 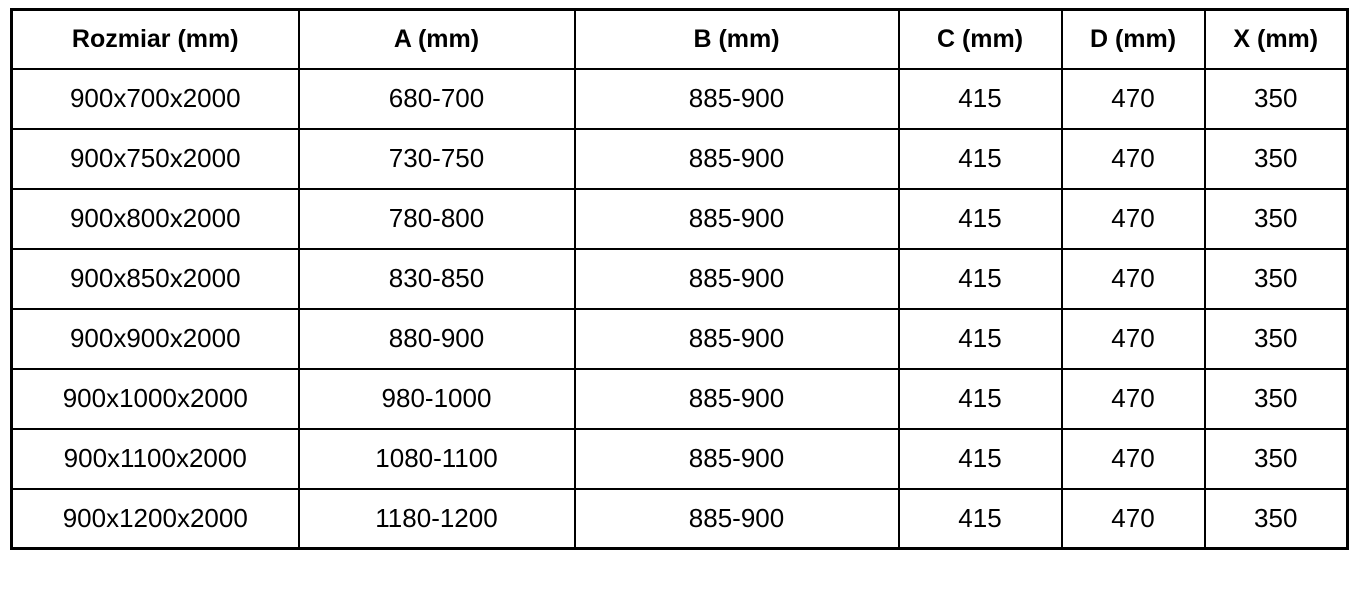 I want to click on table-cell: 680-700, so click(x=436, y=98).